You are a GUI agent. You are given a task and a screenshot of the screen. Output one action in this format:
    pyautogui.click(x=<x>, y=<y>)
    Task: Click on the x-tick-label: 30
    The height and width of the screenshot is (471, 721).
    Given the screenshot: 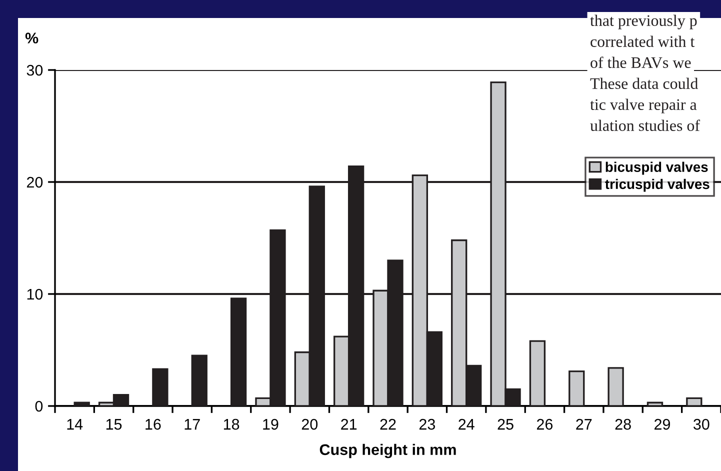 What is the action you would take?
    pyautogui.click(x=702, y=424)
    